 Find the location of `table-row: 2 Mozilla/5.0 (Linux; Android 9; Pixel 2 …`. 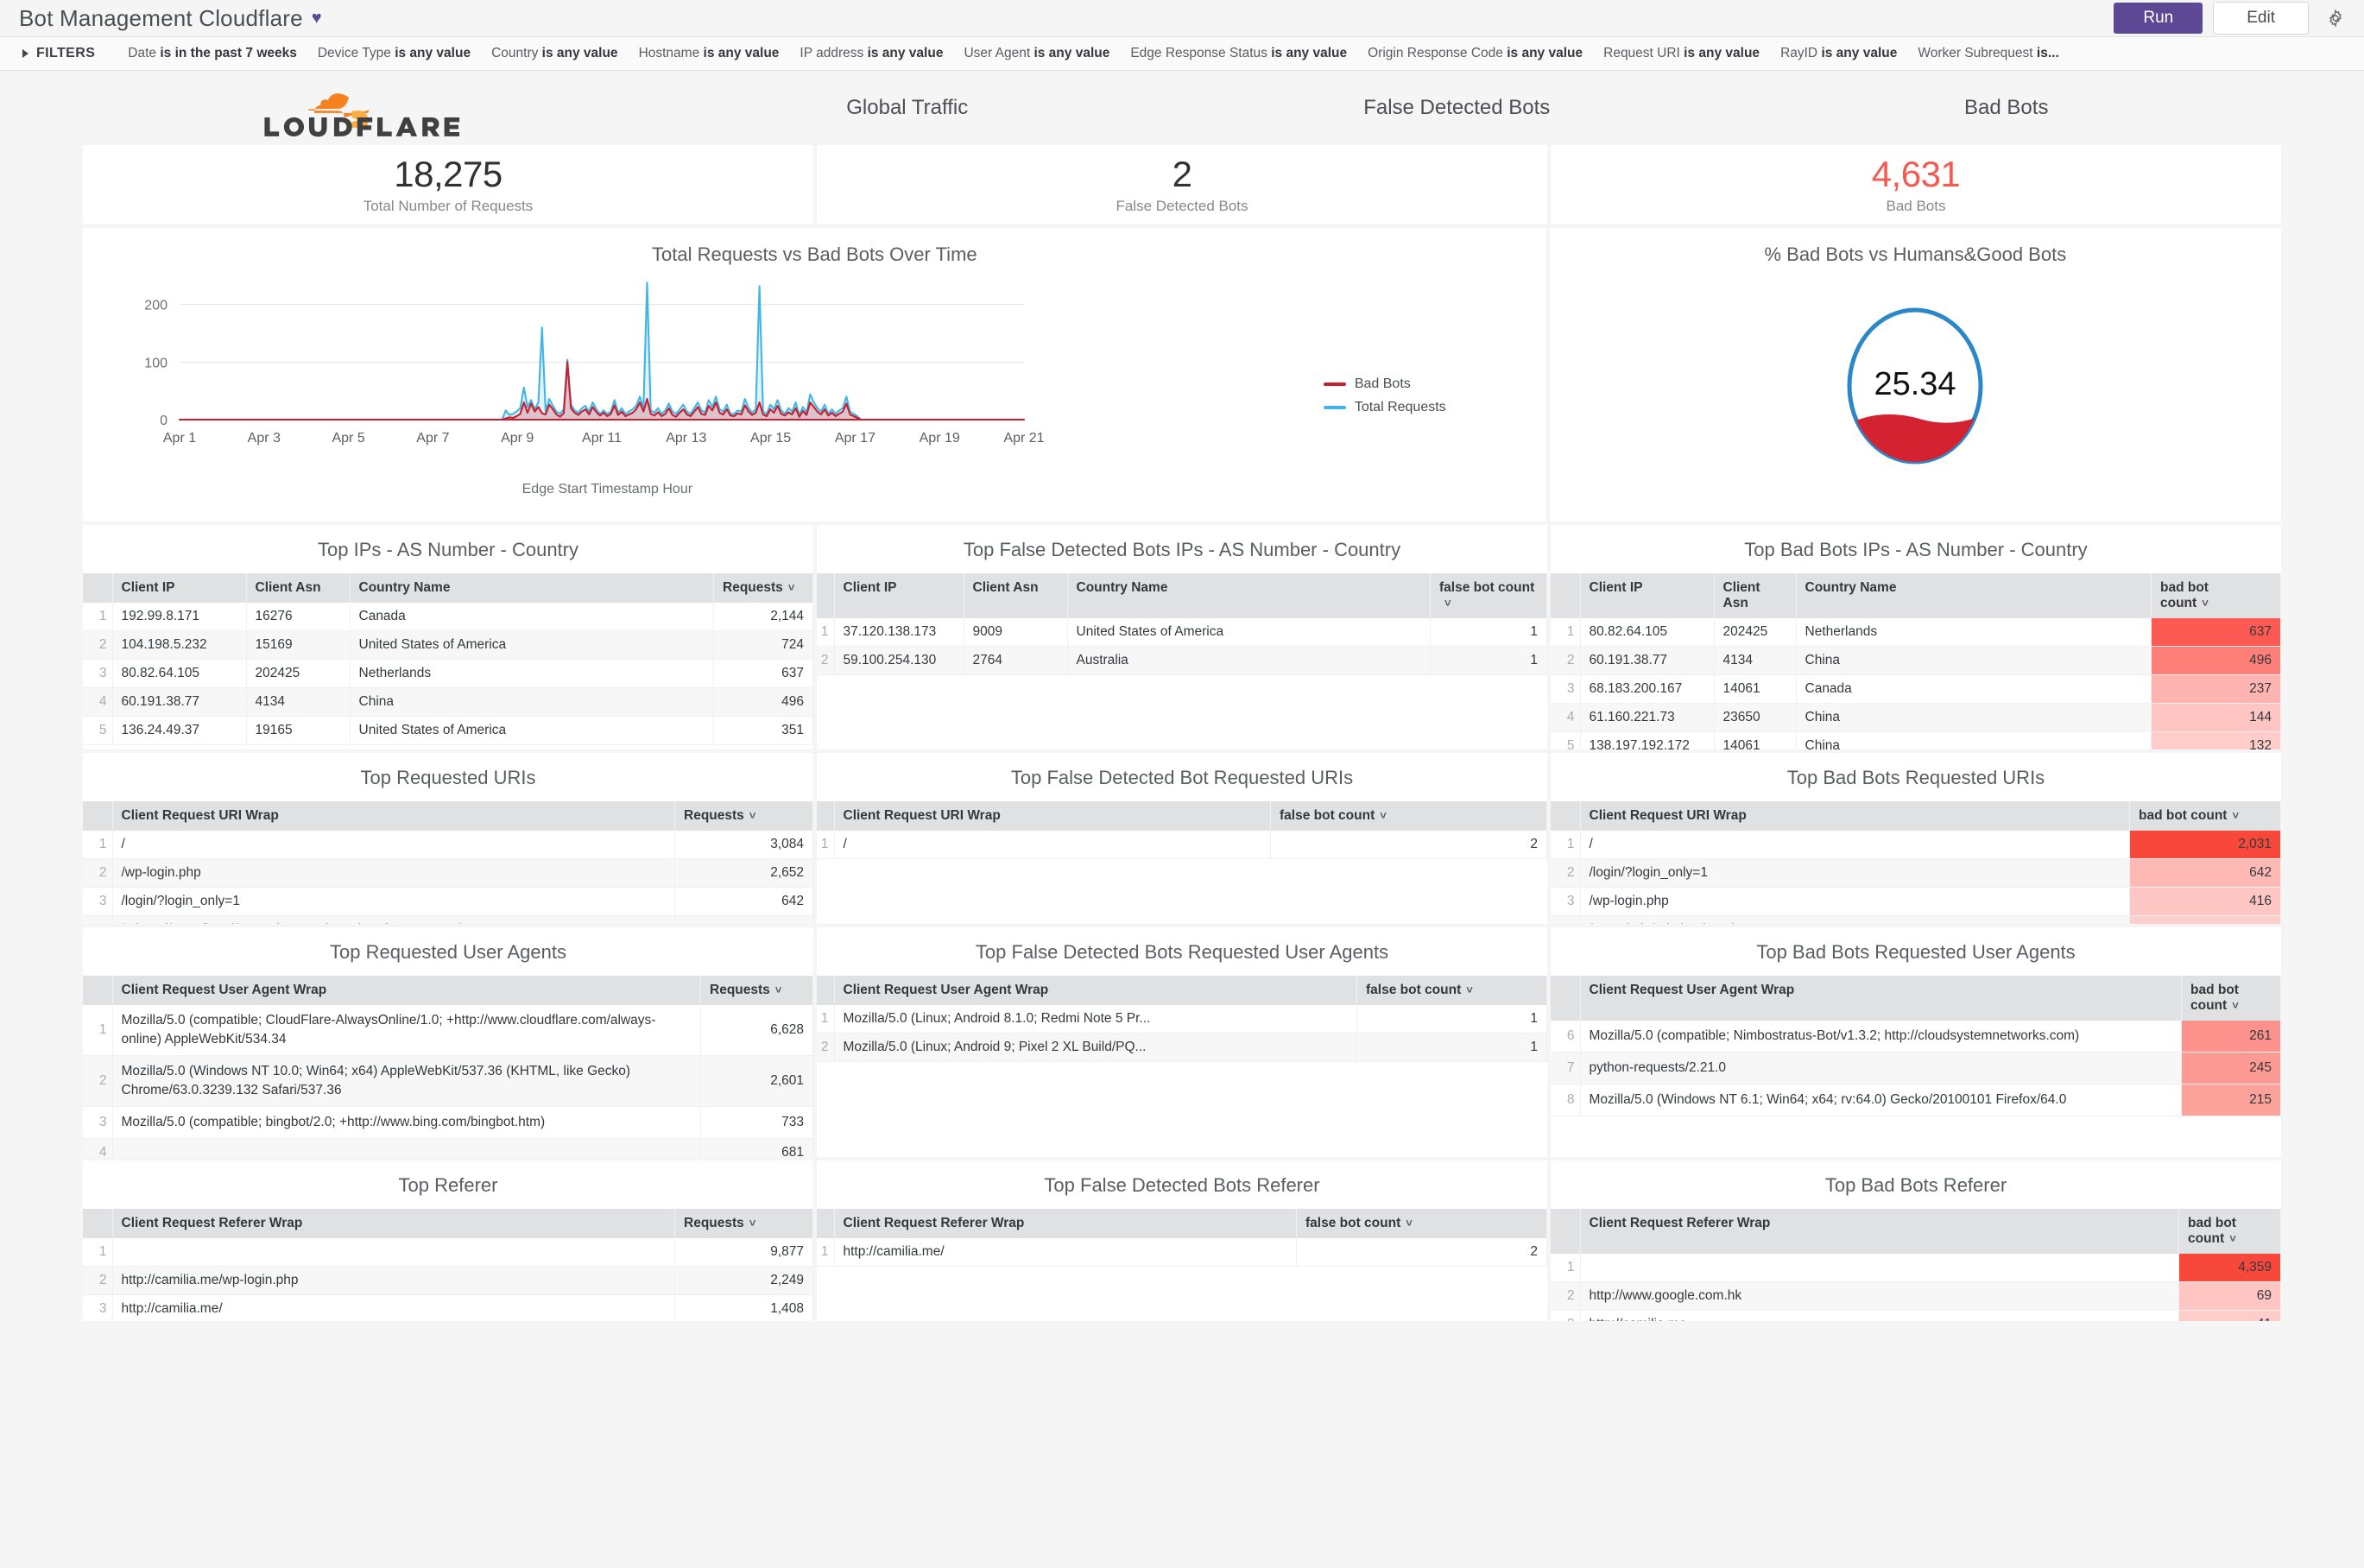

table-row: 2 Mozilla/5.0 (Linux; Android 9; Pixel 2 … is located at coordinates (1182, 1048).